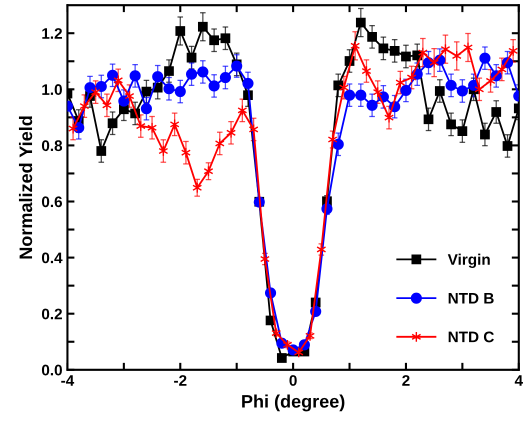  I want to click on y-tick-label: 0.4, so click(52, 258).